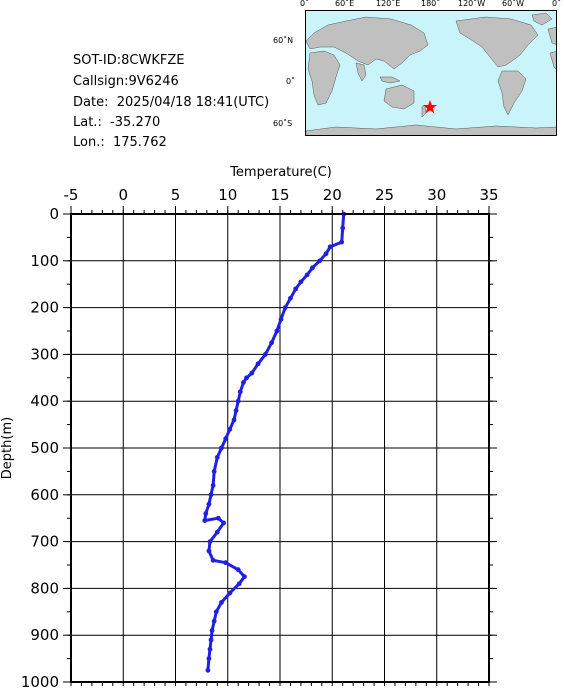 The height and width of the screenshot is (690, 564). Describe the element at coordinates (123, 195) in the screenshot. I see `x-tick-label: 0` at that location.